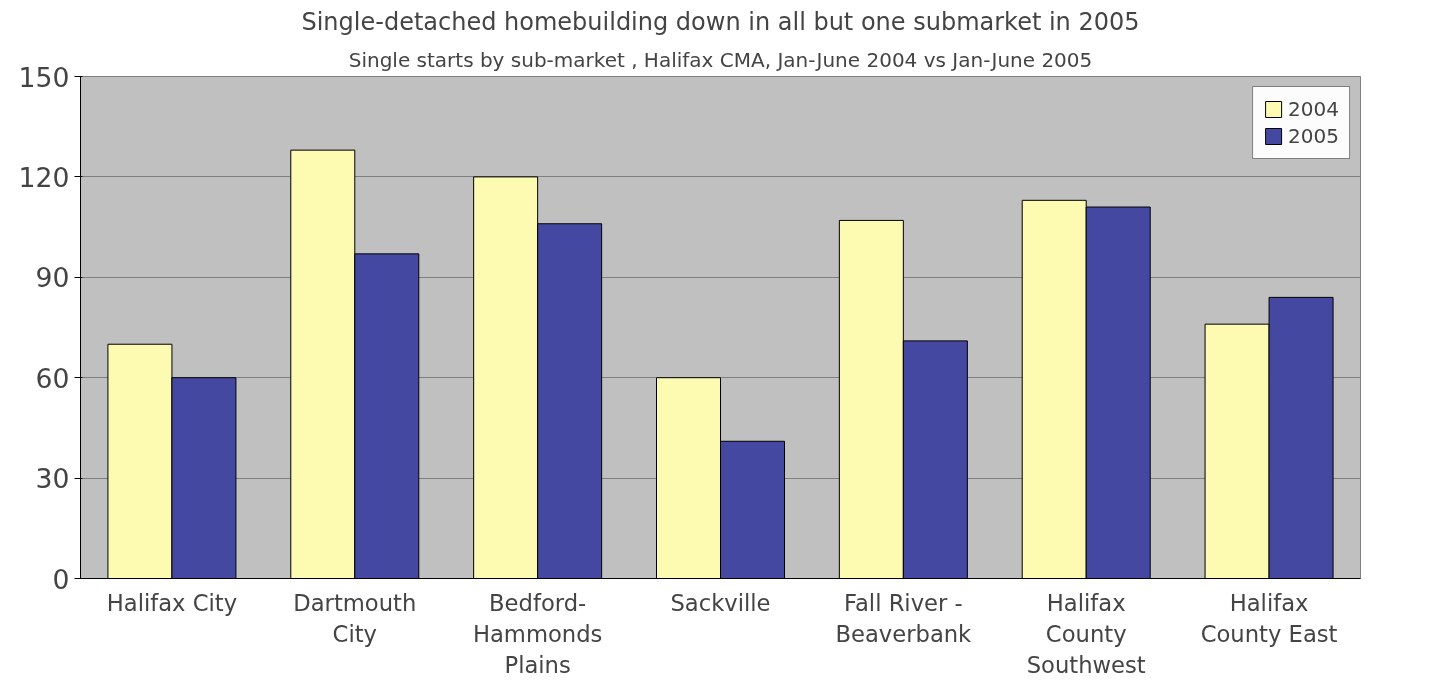 Image resolution: width=1450 pixels, height=687 pixels. I want to click on legend-label: 2004, so click(1313, 109).